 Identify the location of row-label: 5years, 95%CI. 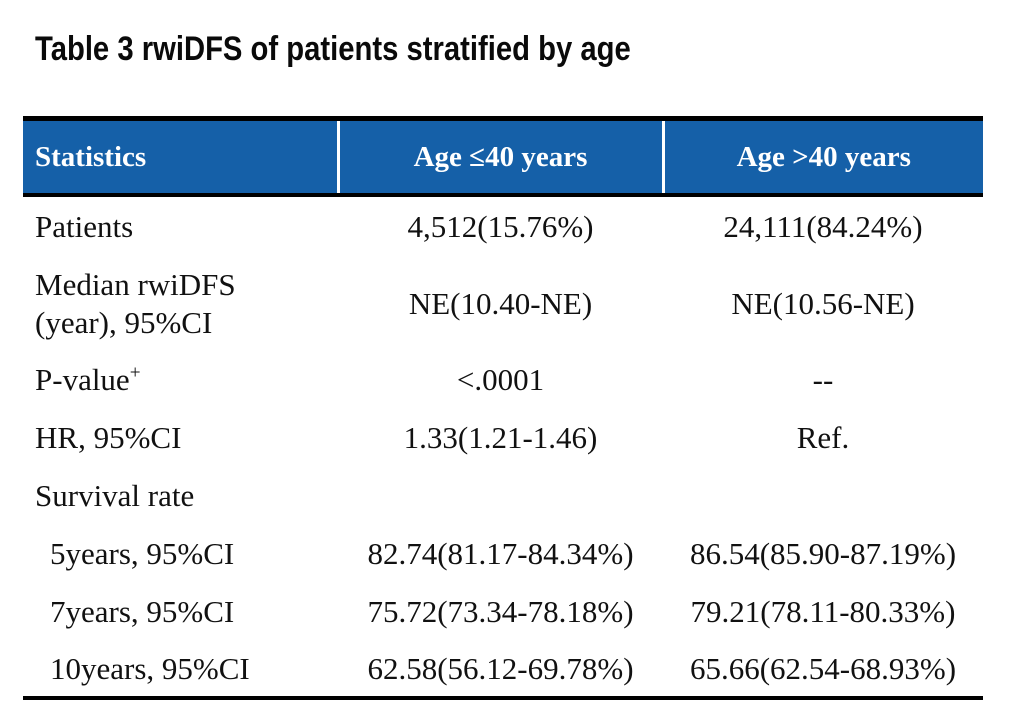
(142, 554).